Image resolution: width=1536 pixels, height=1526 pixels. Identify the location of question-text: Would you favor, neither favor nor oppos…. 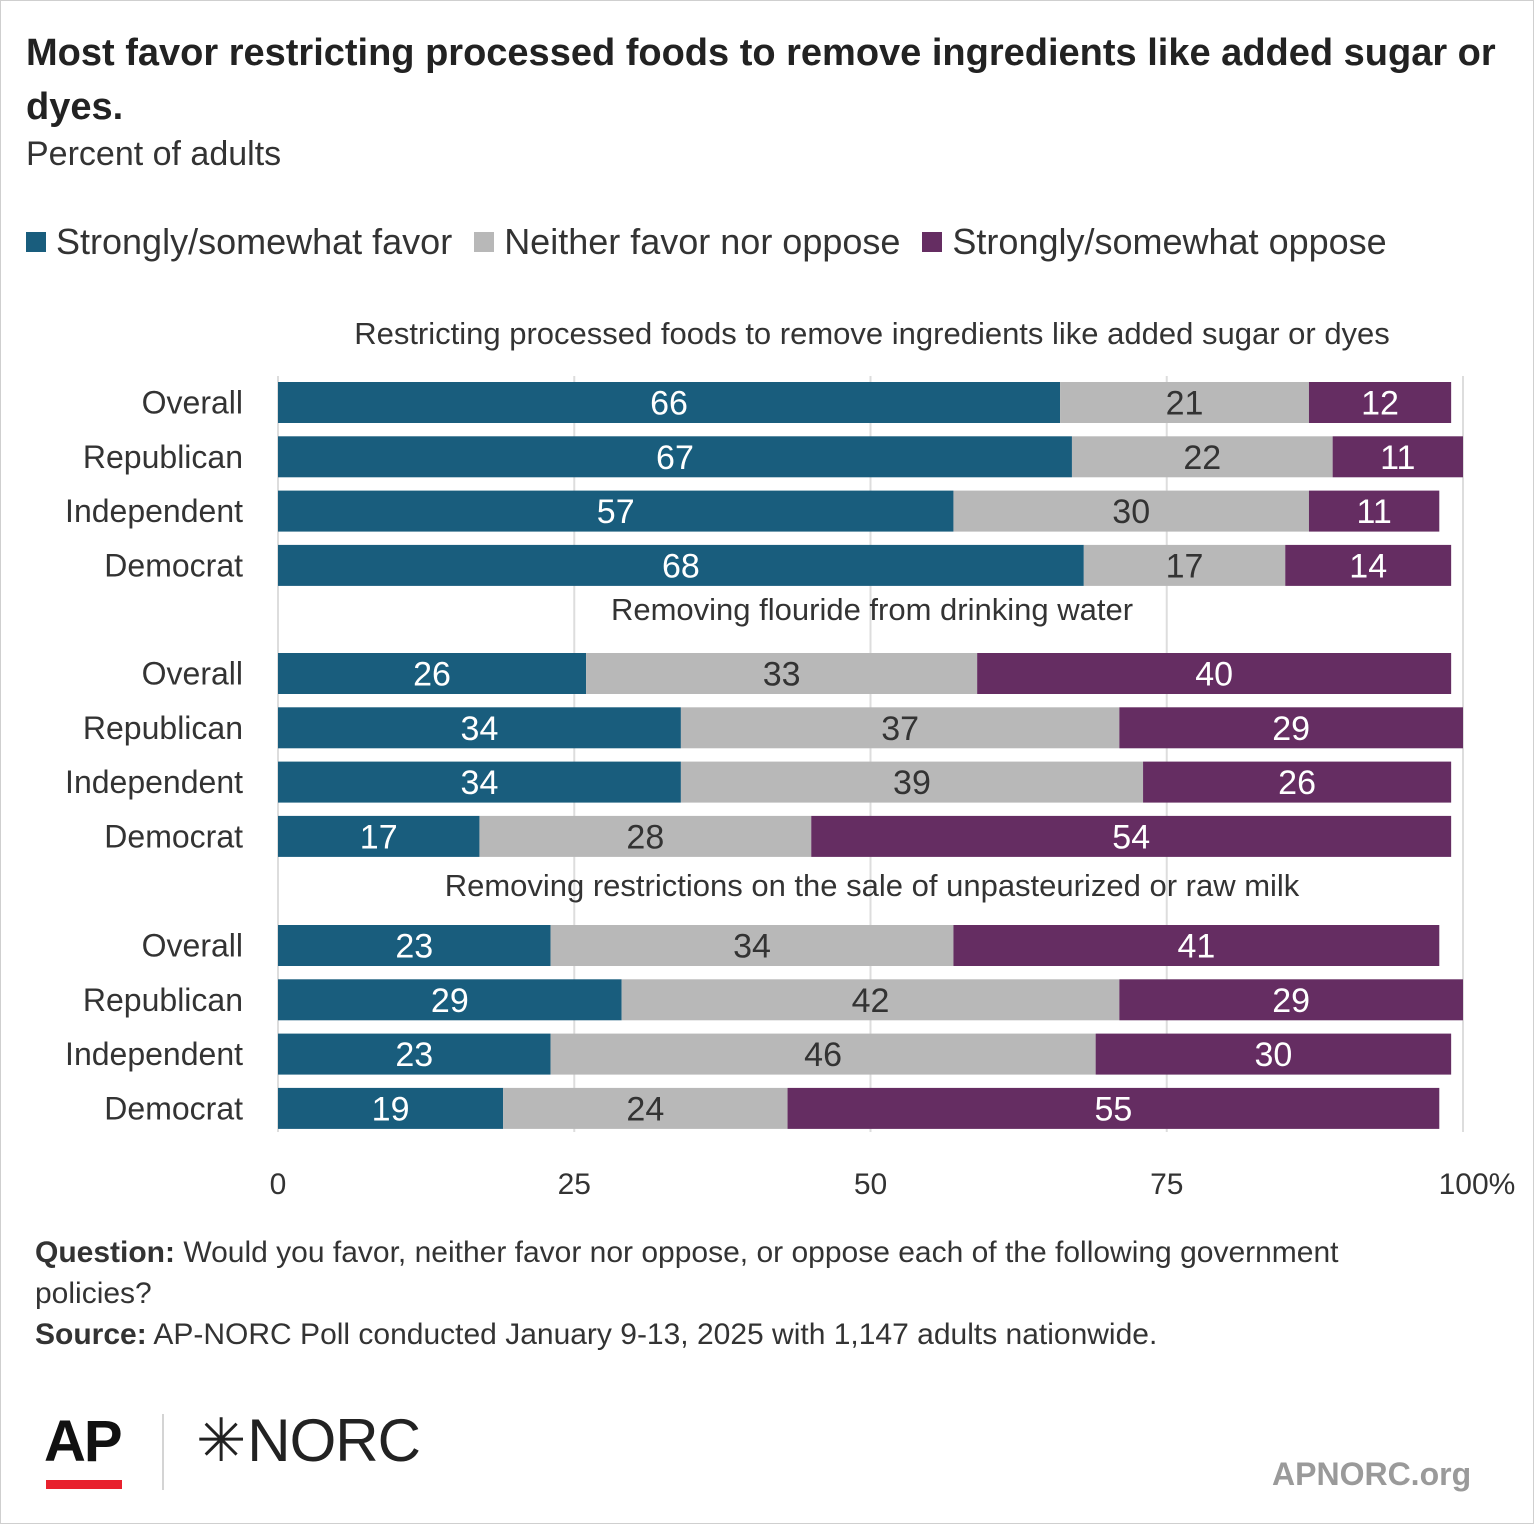
(687, 1273).